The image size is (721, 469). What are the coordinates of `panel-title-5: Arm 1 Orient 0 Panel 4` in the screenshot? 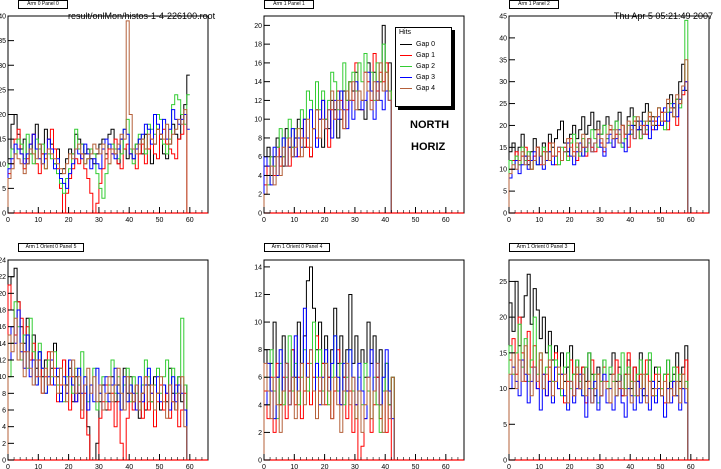 It's located at (297, 247).